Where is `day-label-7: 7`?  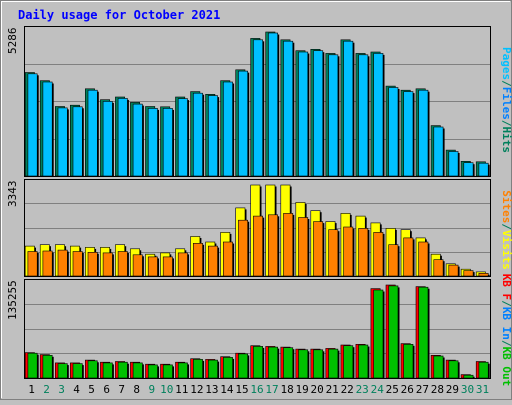 day-label-7: 7 is located at coordinates (121, 389).